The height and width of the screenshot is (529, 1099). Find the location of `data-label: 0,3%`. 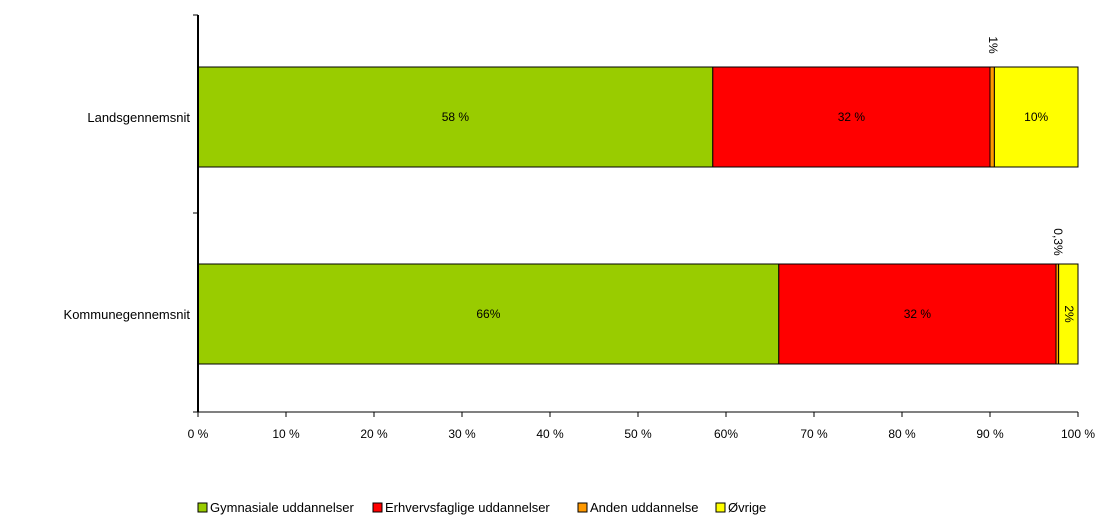

data-label: 0,3% is located at coordinates (1058, 242).